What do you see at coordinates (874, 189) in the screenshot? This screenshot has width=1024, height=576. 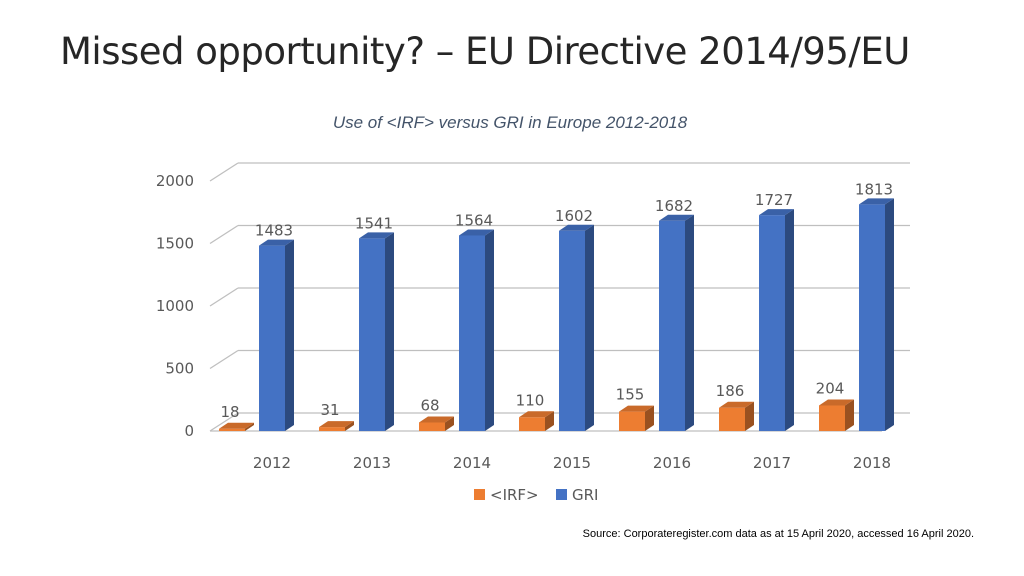 I see `data-label: 1813` at bounding box center [874, 189].